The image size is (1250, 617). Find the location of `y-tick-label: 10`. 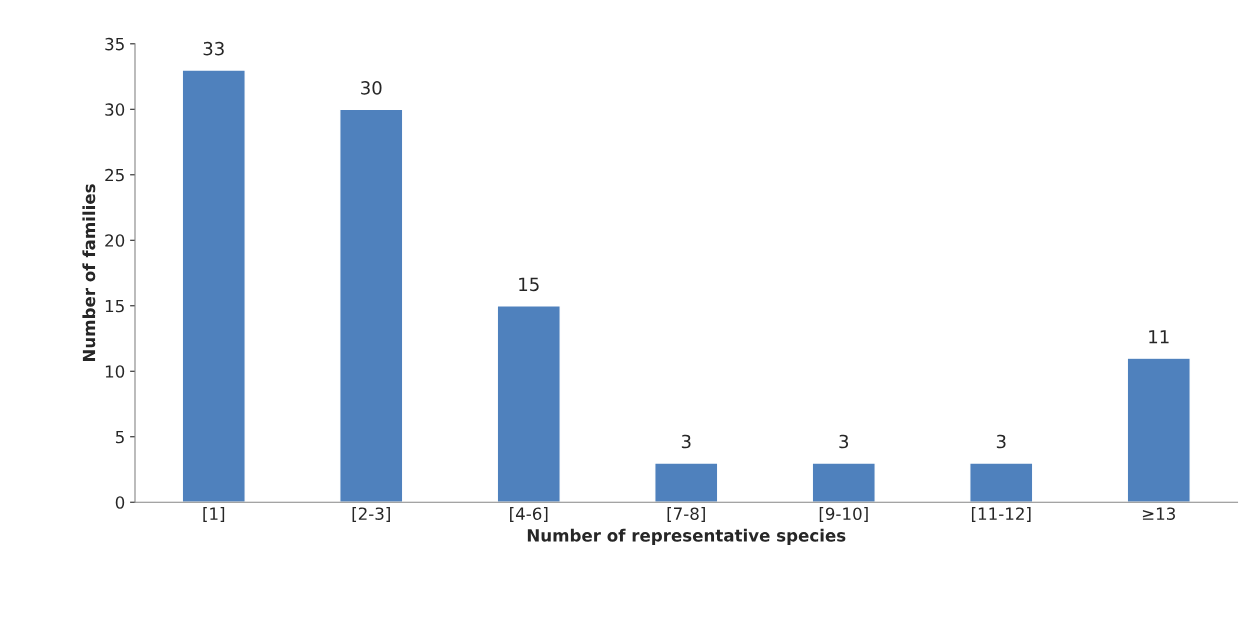

y-tick-label: 10 is located at coordinates (115, 371).